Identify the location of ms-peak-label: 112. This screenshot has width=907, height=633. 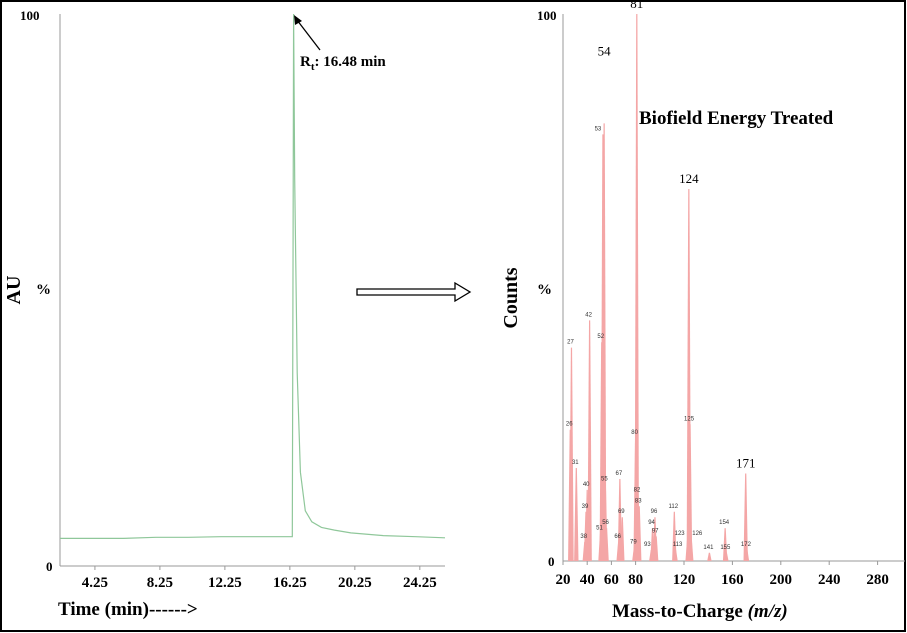
(674, 507).